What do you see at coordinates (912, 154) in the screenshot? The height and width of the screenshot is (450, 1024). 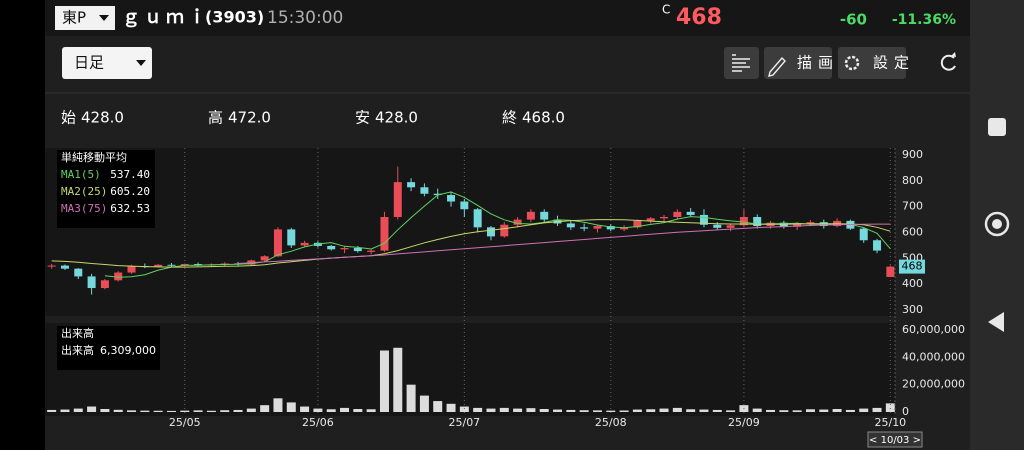 I see `y-tick-label: 900` at bounding box center [912, 154].